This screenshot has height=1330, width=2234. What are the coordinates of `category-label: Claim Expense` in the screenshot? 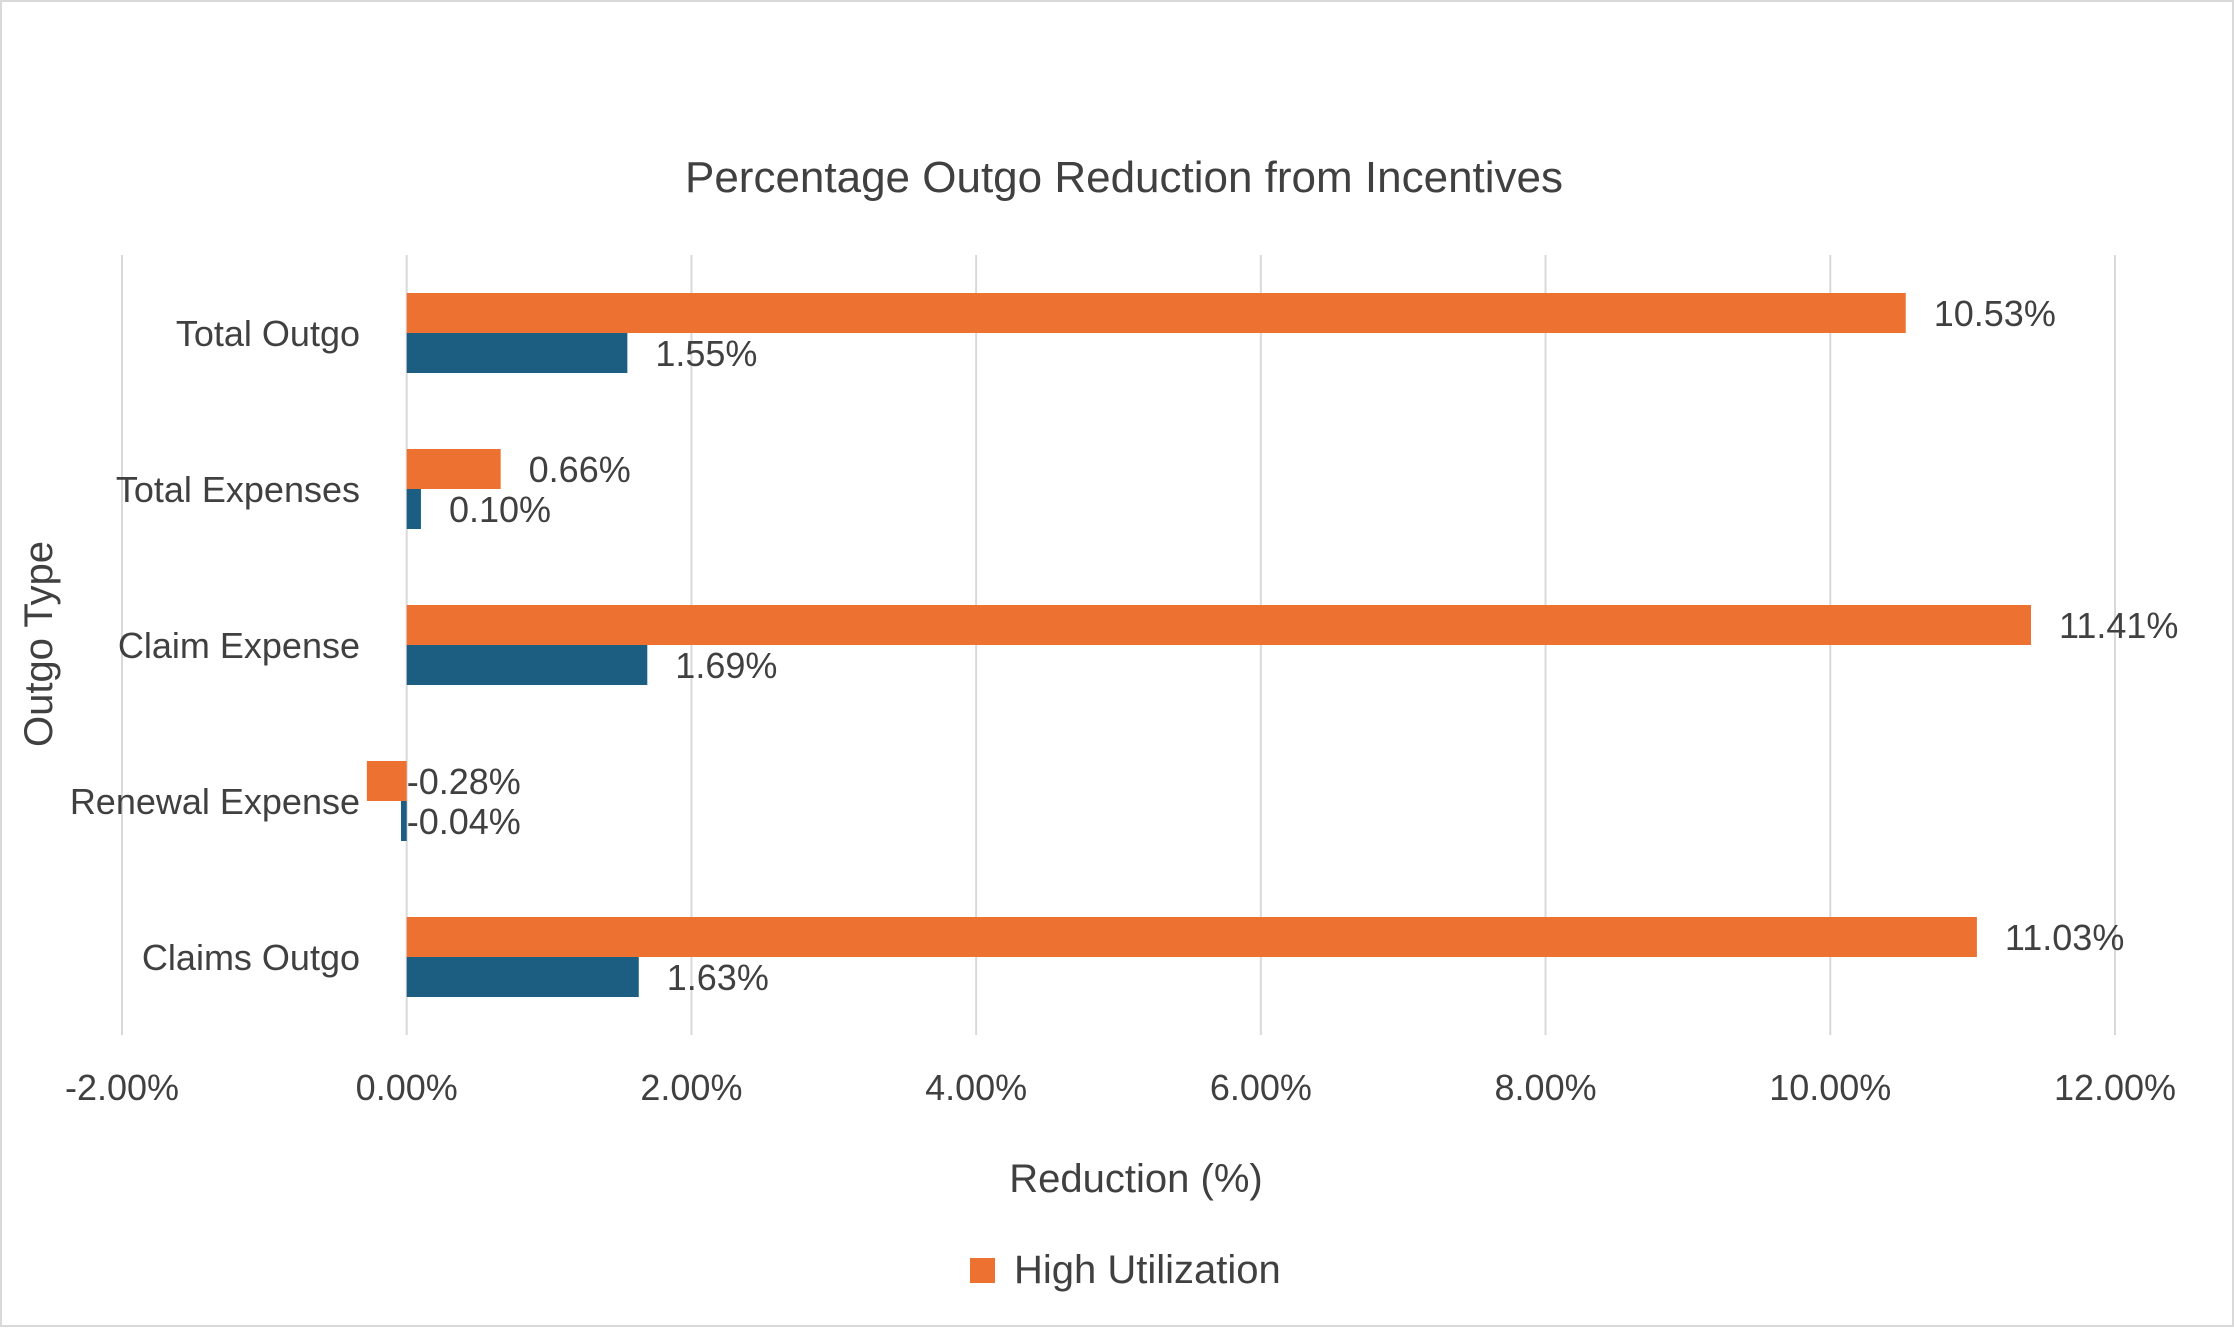 It's located at (239, 645).